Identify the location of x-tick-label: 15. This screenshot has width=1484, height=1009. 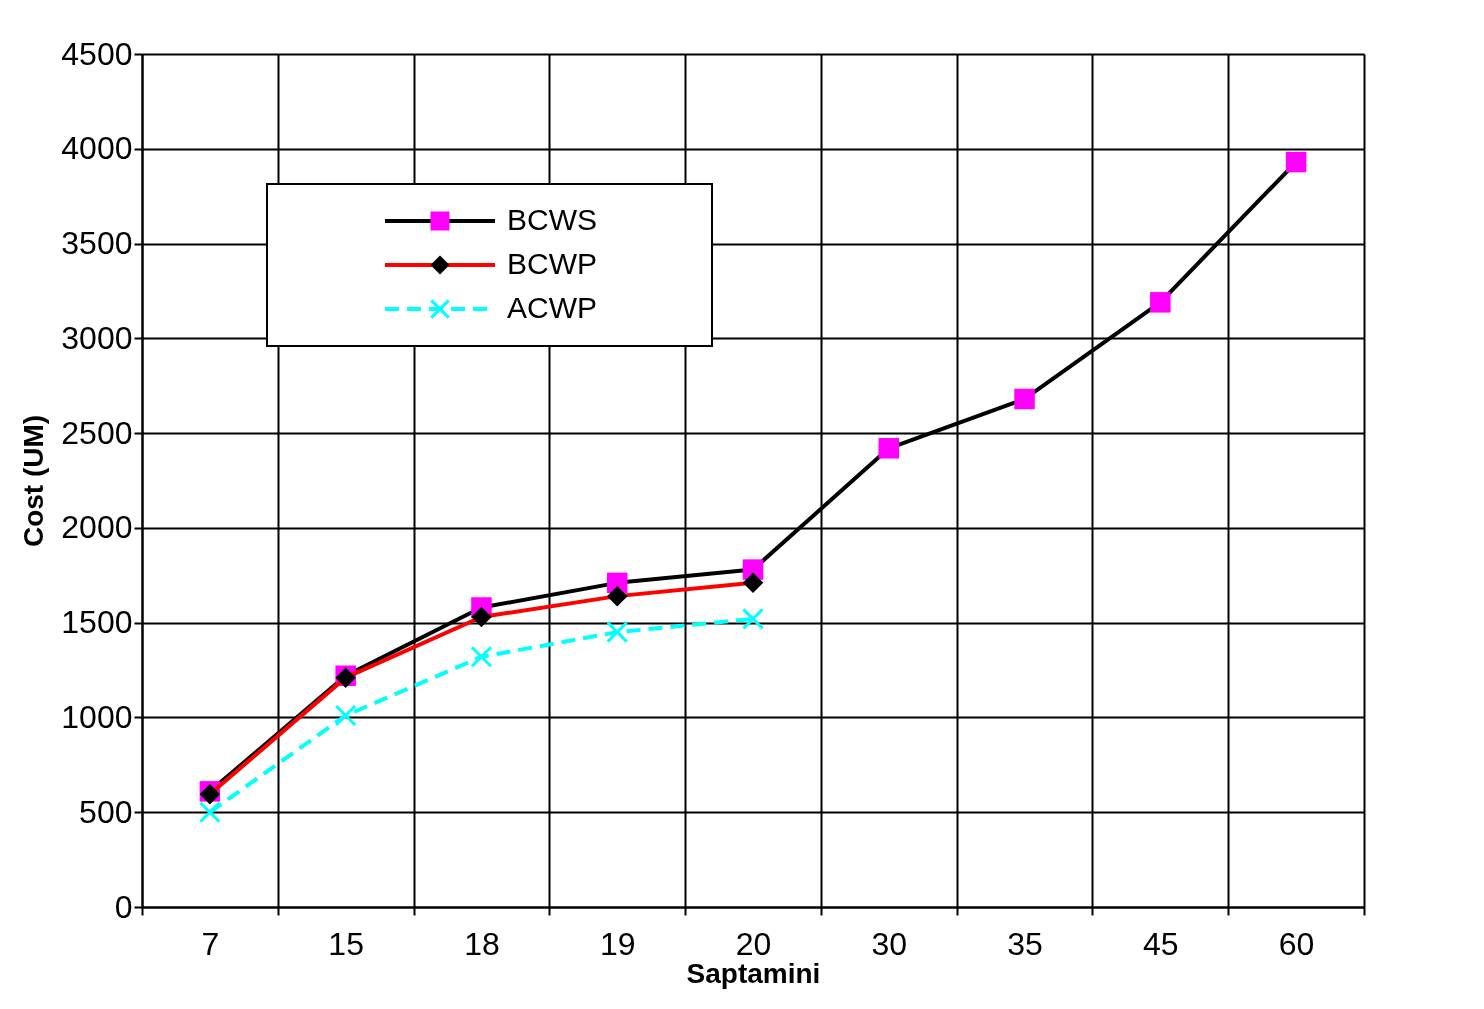
(346, 943).